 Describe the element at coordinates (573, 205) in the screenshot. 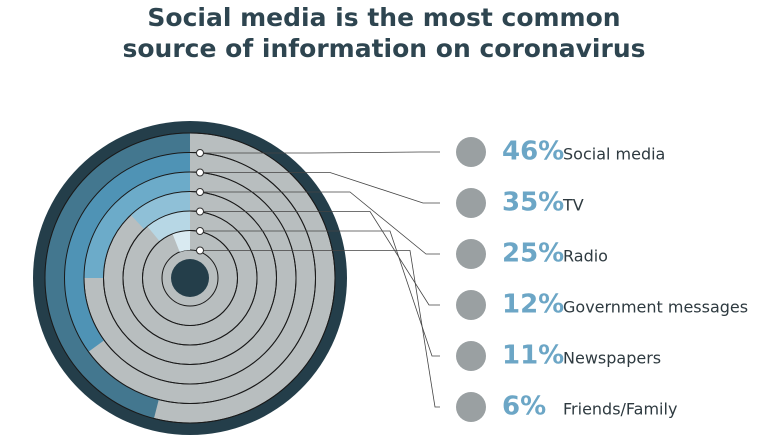

I see `legend-label: TV` at that location.